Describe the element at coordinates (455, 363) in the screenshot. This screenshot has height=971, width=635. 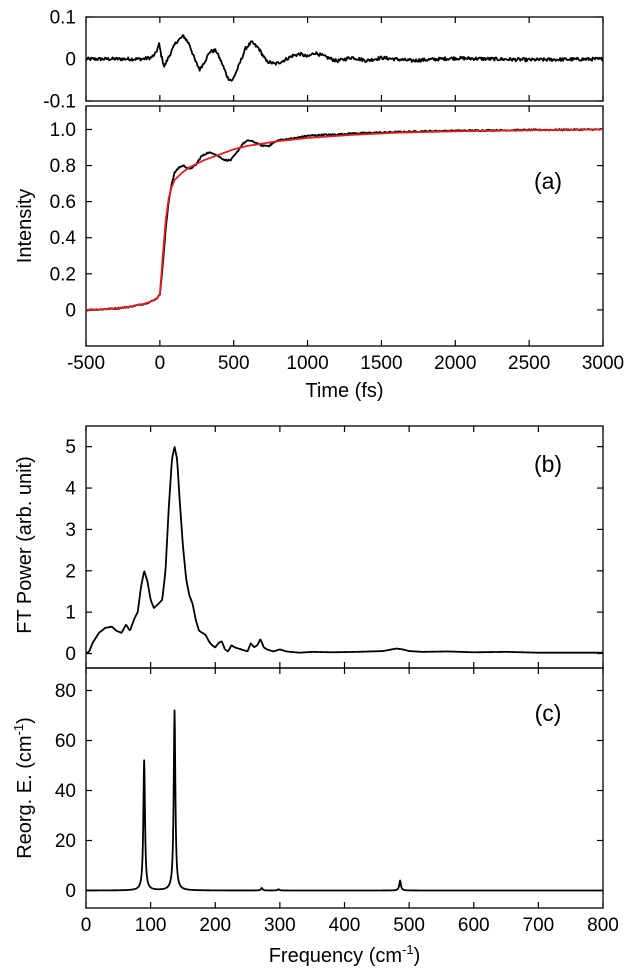
I see `x-tick-label: 2000` at that location.